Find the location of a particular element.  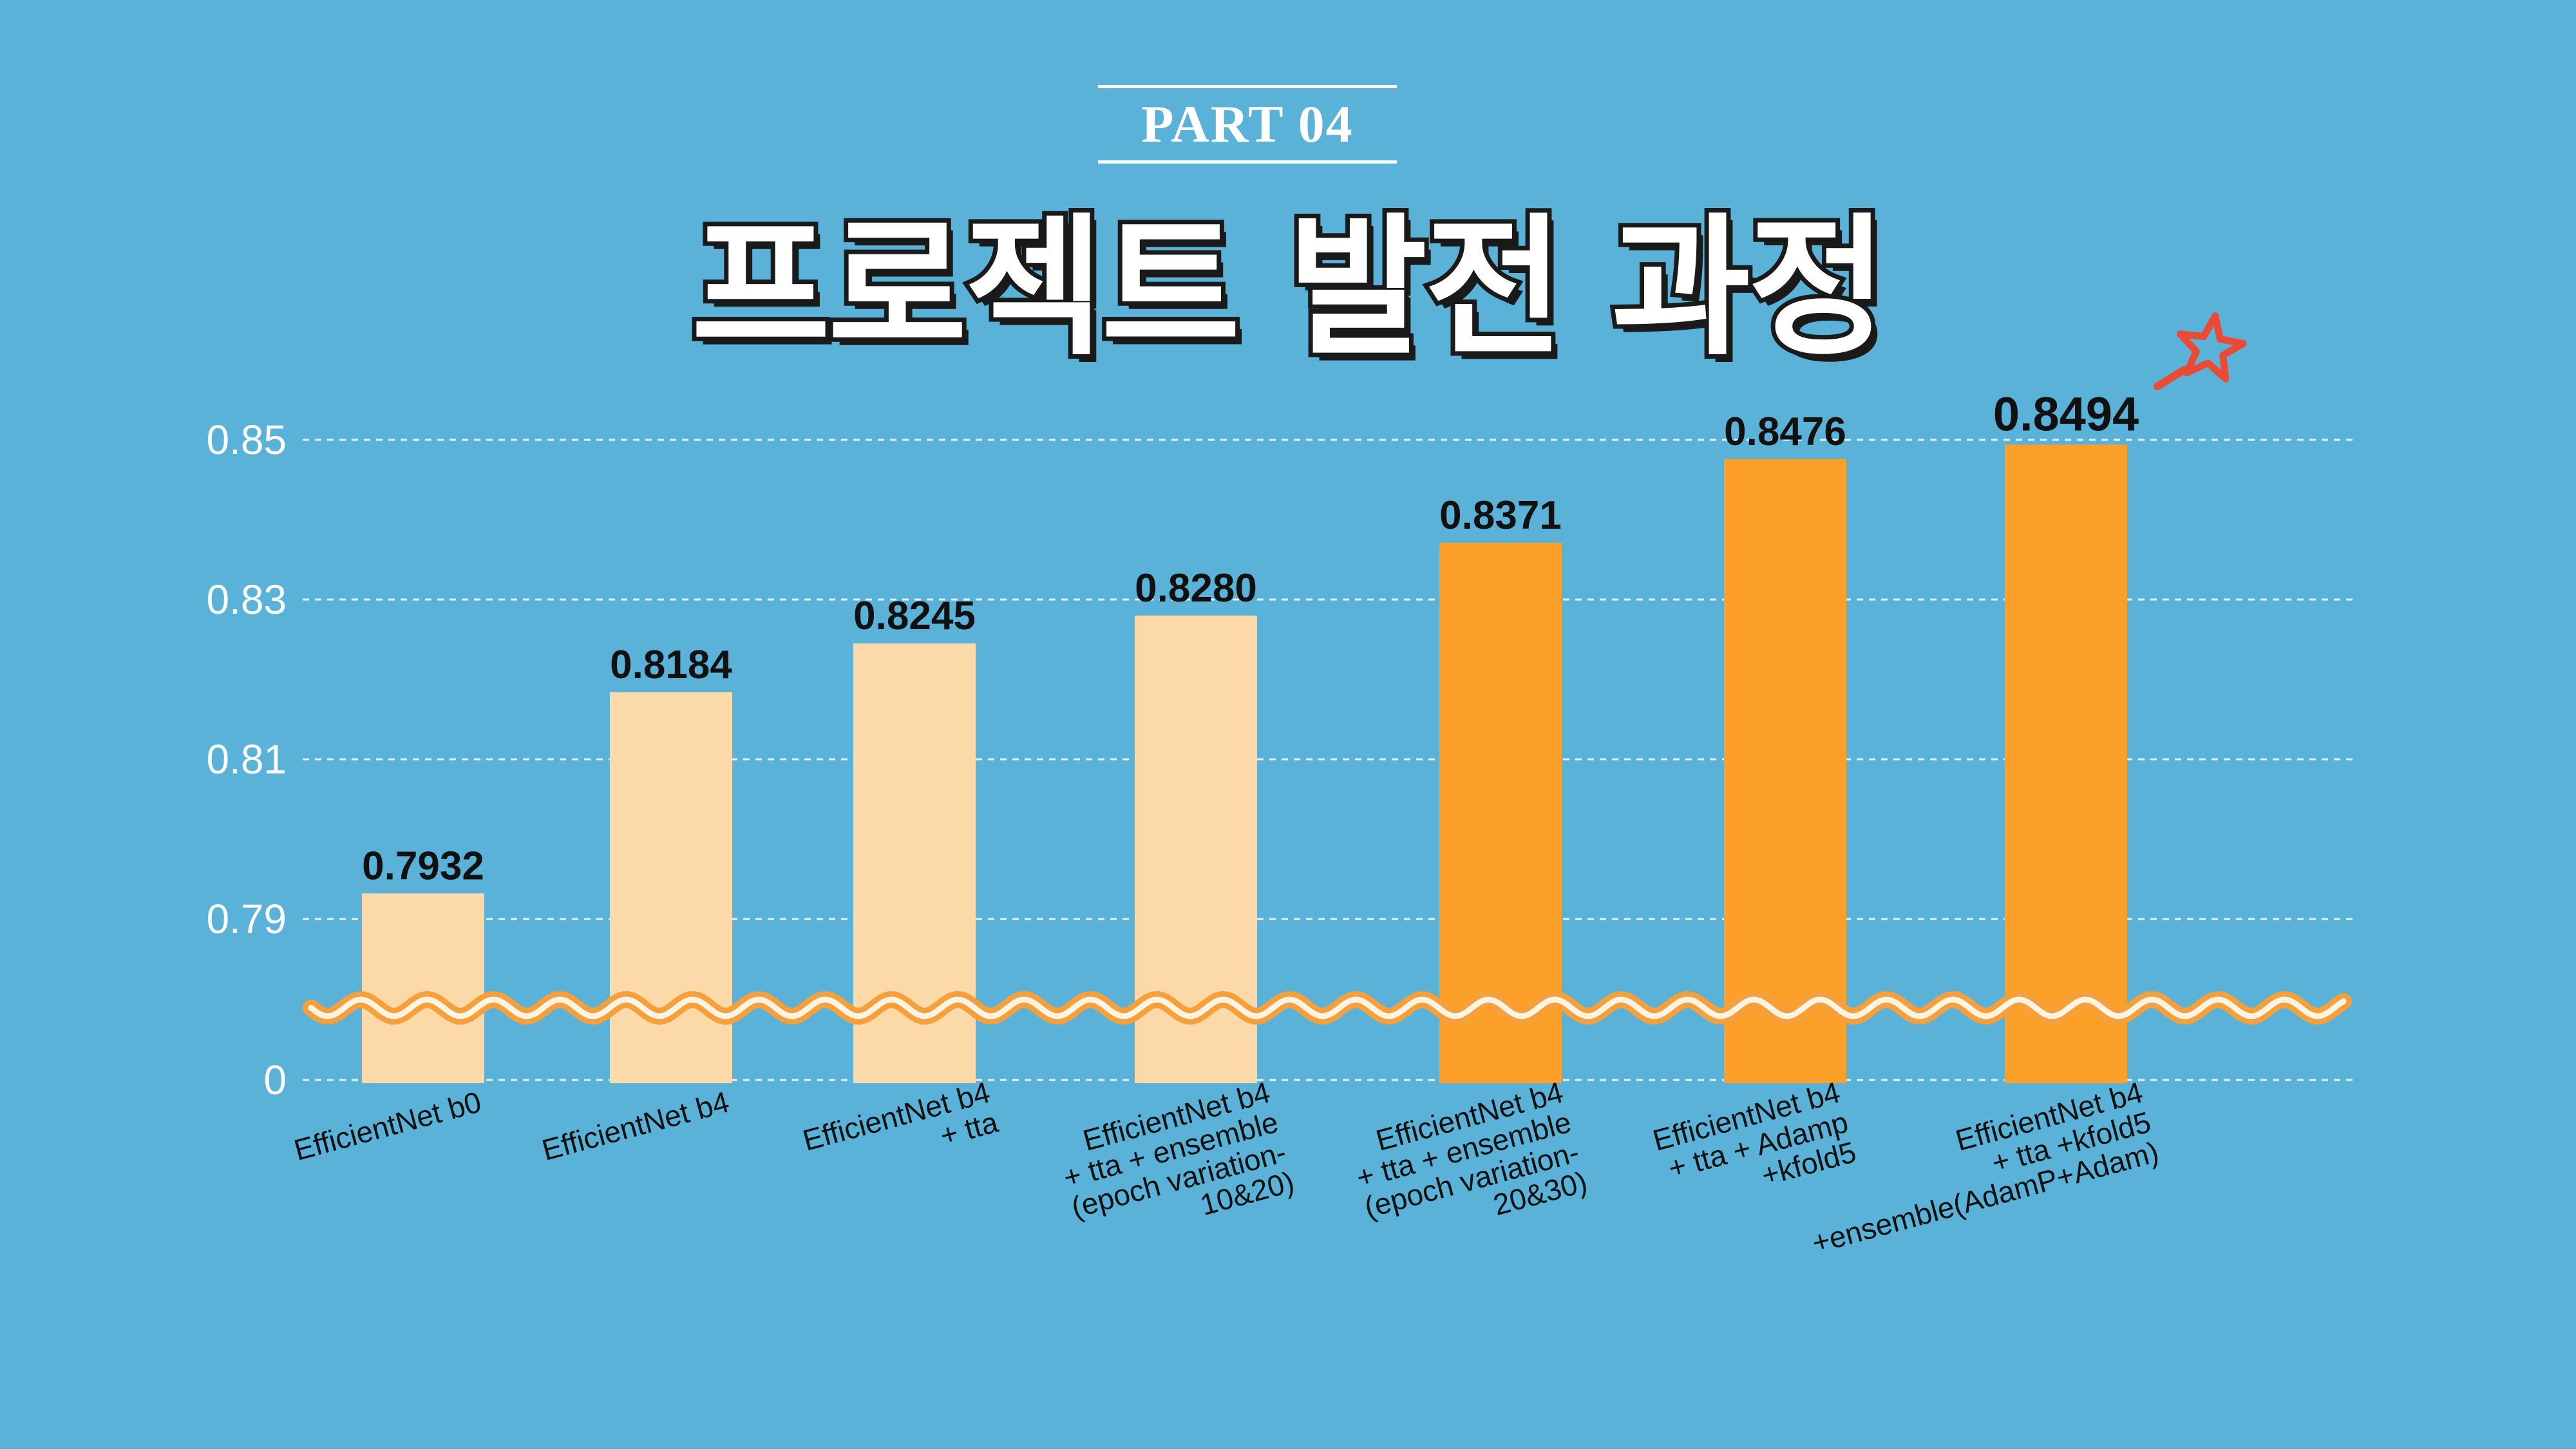

x-tick-line: EfficientNet b4 is located at coordinates (635, 1125).